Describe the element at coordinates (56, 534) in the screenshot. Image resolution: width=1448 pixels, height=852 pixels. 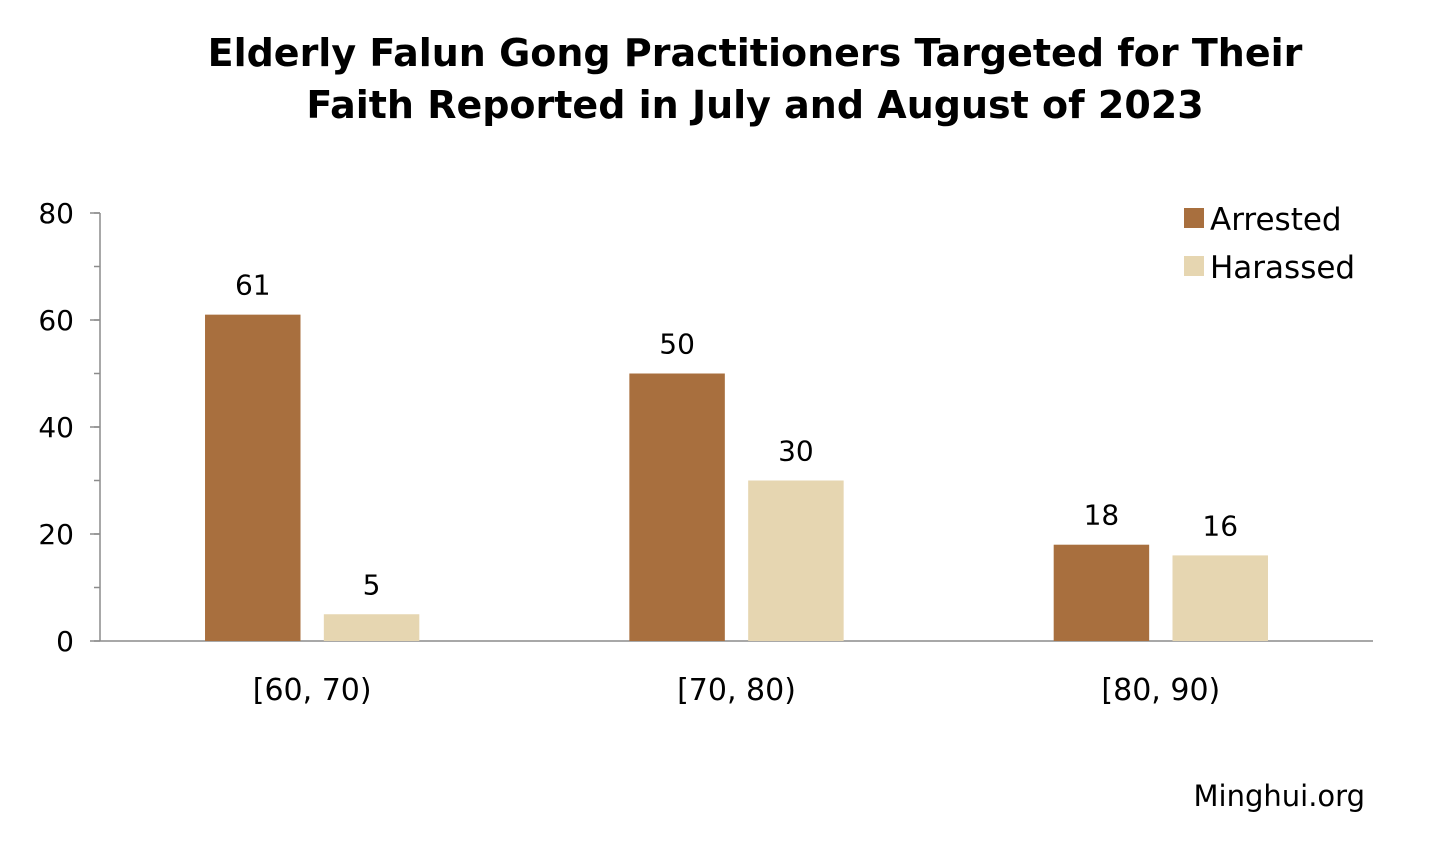
I see `y-tick-label-1: 20` at that location.